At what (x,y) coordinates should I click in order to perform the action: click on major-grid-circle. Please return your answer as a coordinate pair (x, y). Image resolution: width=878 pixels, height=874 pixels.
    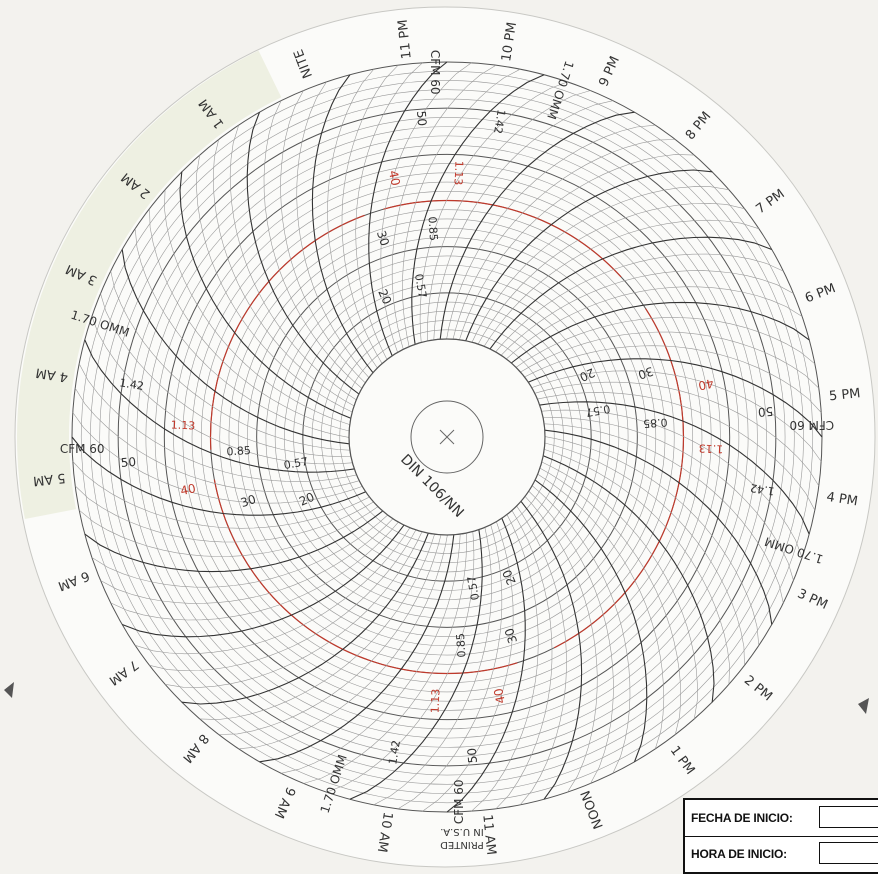
    Looking at the image, I should click on (447, 437).